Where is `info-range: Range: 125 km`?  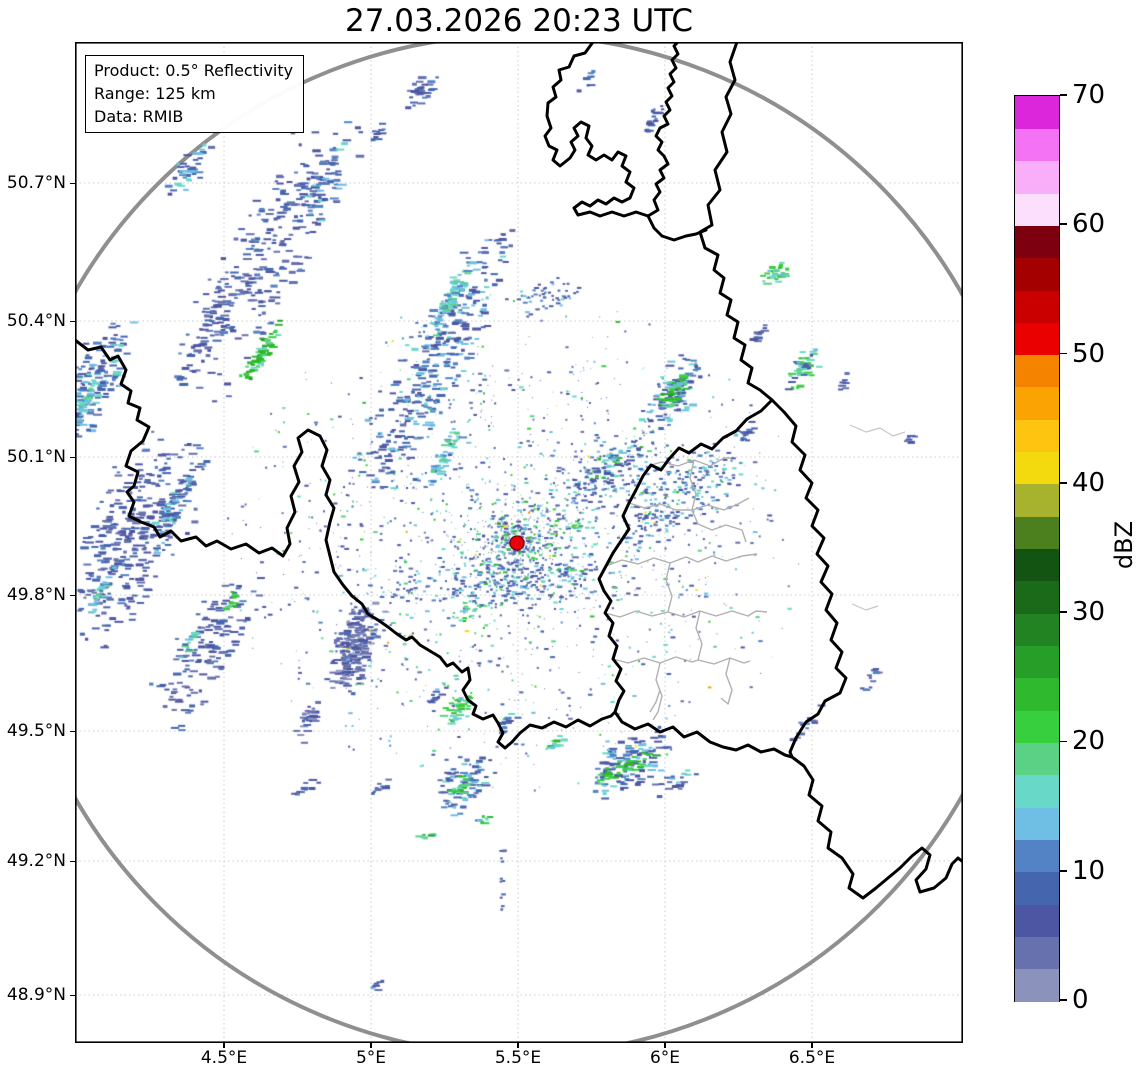 info-range: Range: 125 km is located at coordinates (155, 93).